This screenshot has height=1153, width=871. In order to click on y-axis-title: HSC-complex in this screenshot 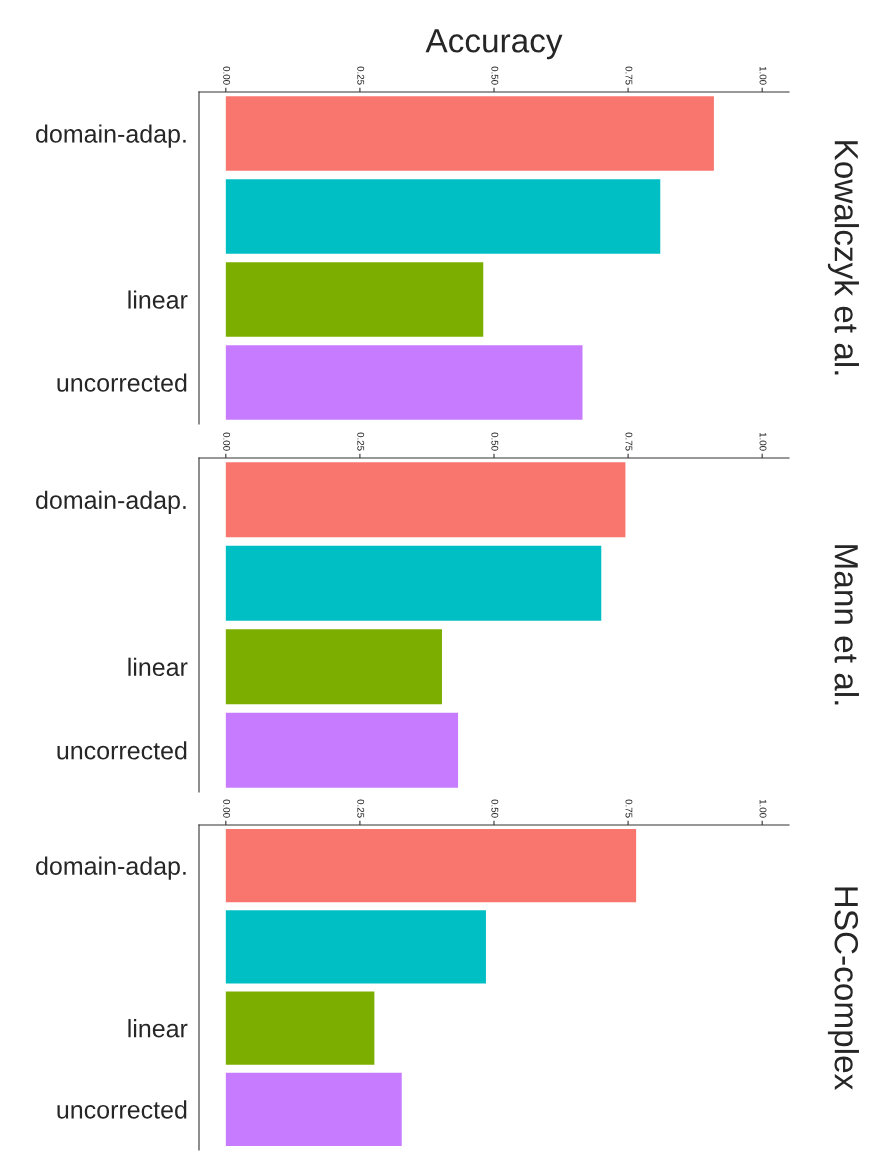, I will do `click(843, 988)`.